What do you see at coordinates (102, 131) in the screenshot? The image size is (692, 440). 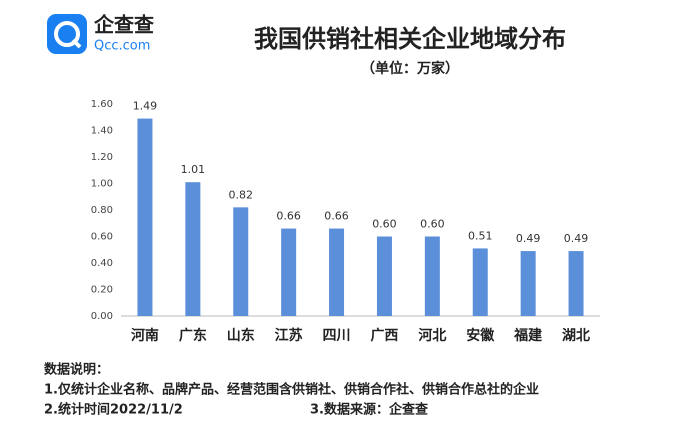 I see `y-tick-label: 1.40` at bounding box center [102, 131].